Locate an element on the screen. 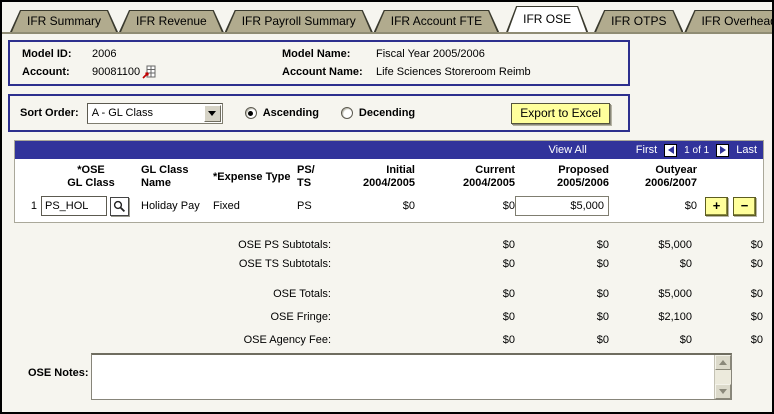  scrollbar-track is located at coordinates (723, 377).